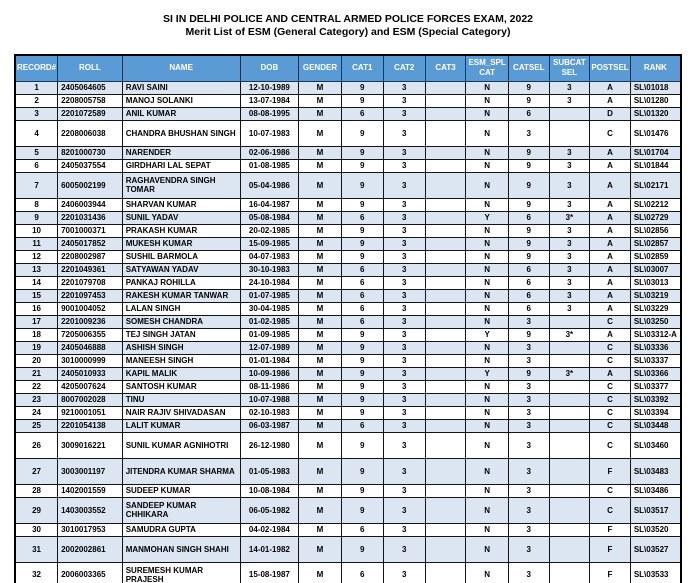  What do you see at coordinates (90, 386) in the screenshot?
I see `cell-roll: 4205007624` at bounding box center [90, 386].